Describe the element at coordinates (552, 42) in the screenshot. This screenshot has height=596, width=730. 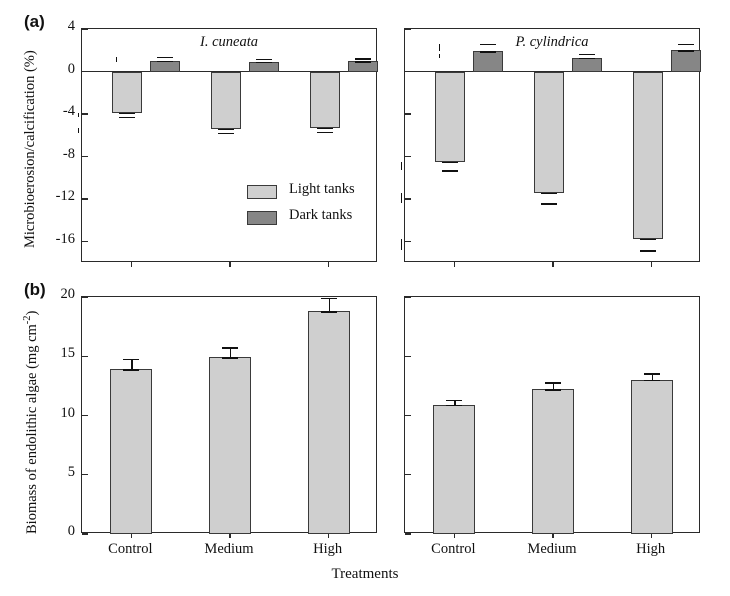
I see `species-title: P. cylindrica` at that location.